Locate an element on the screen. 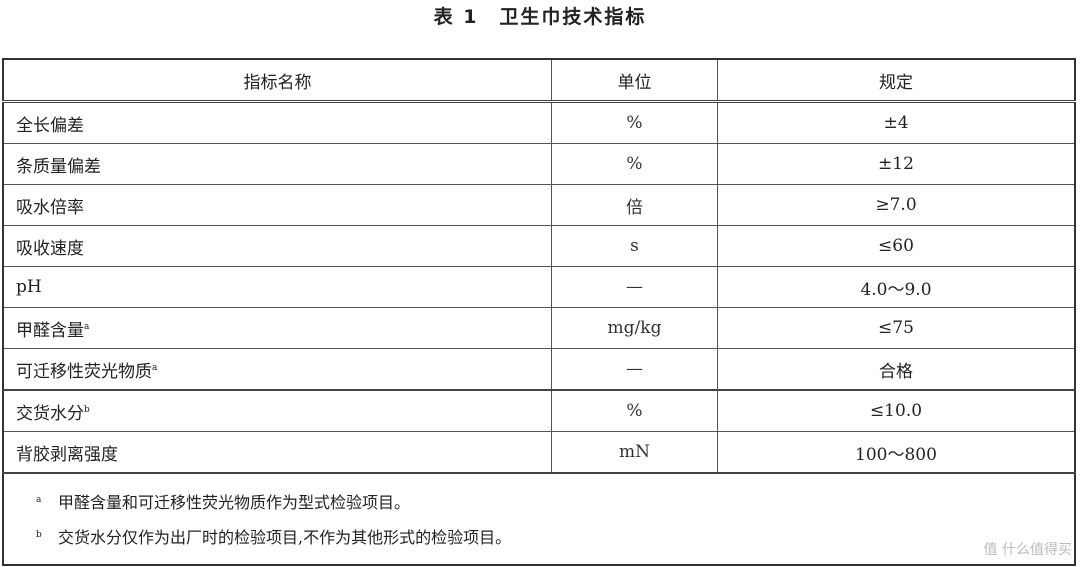 The width and height of the screenshot is (1080, 567). table-row: 背胶剥离强度 mN 100～800 is located at coordinates (539, 452).